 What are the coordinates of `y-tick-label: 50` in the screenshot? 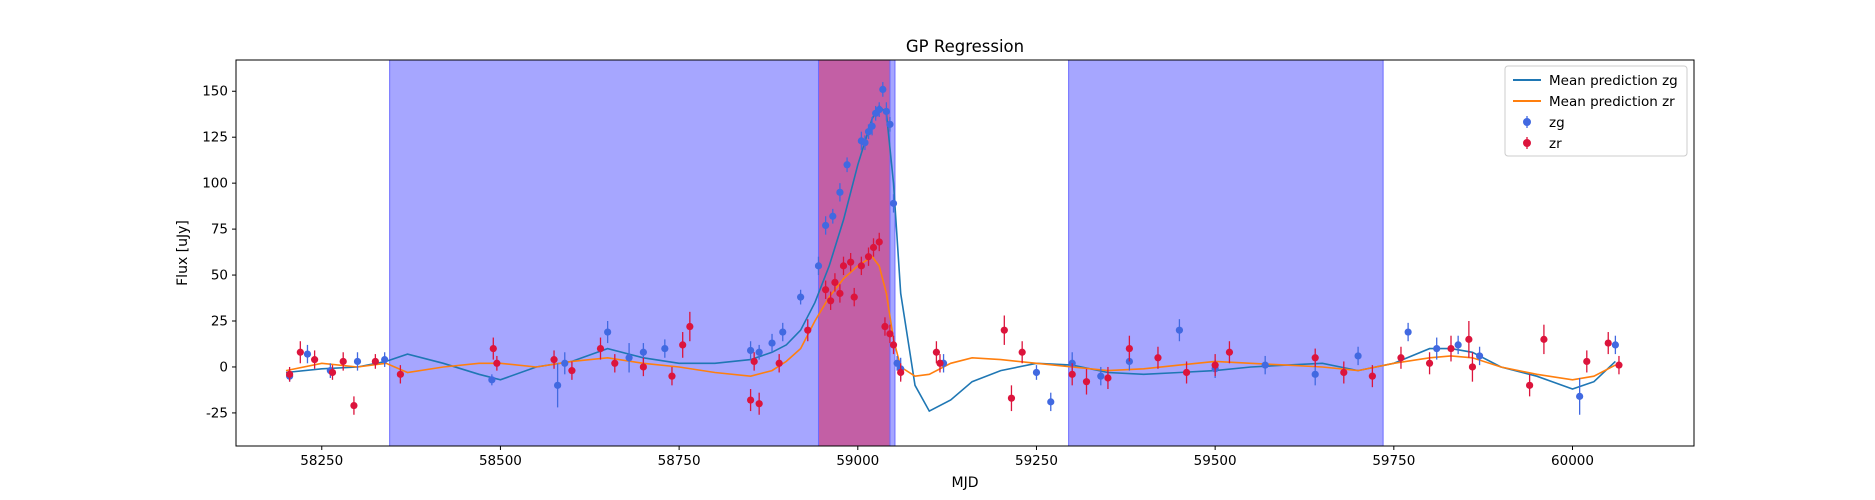 It's located at (219, 276).